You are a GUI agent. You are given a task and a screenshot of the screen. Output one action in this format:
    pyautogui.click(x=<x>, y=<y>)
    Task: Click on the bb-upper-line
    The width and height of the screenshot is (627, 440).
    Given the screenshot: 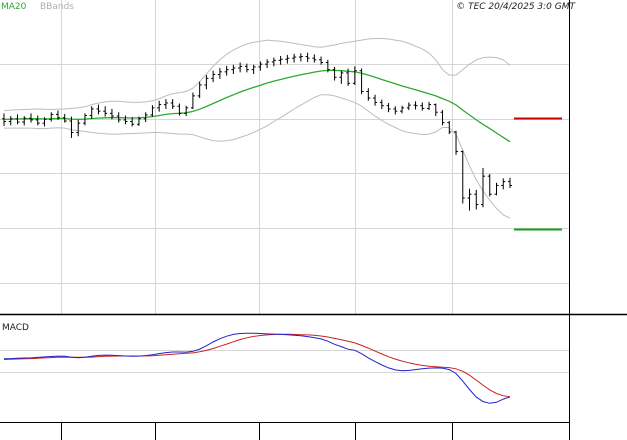 What is the action you would take?
    pyautogui.click(x=257, y=75)
    